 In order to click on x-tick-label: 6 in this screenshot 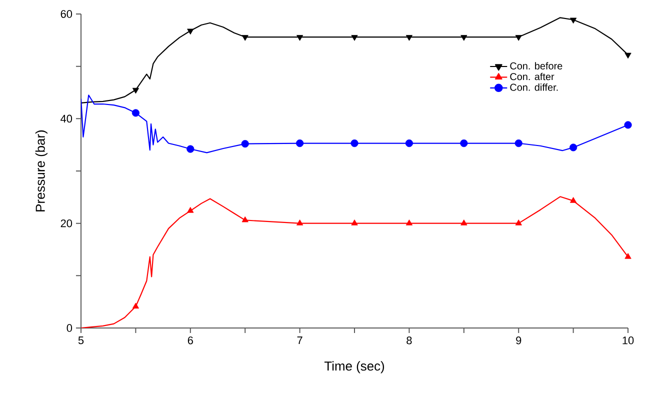, I will do `click(190, 340)`.